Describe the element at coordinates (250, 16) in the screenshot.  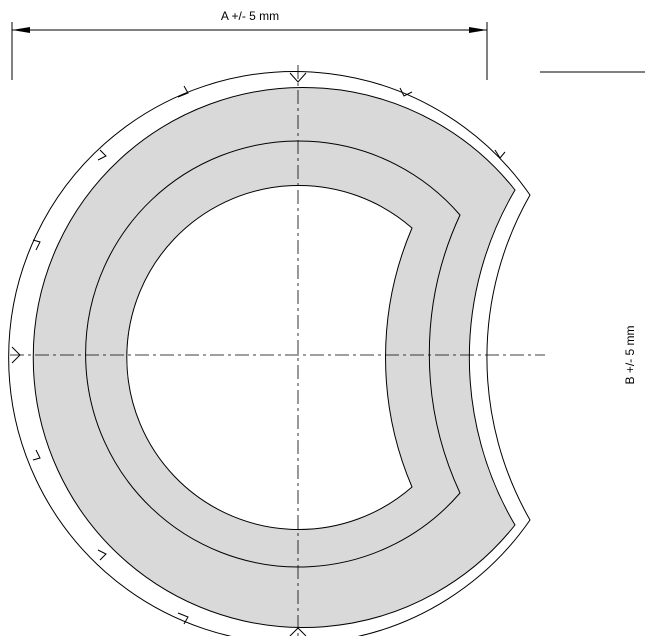
I see `dimension-a: A +/- 5 mm` at that location.